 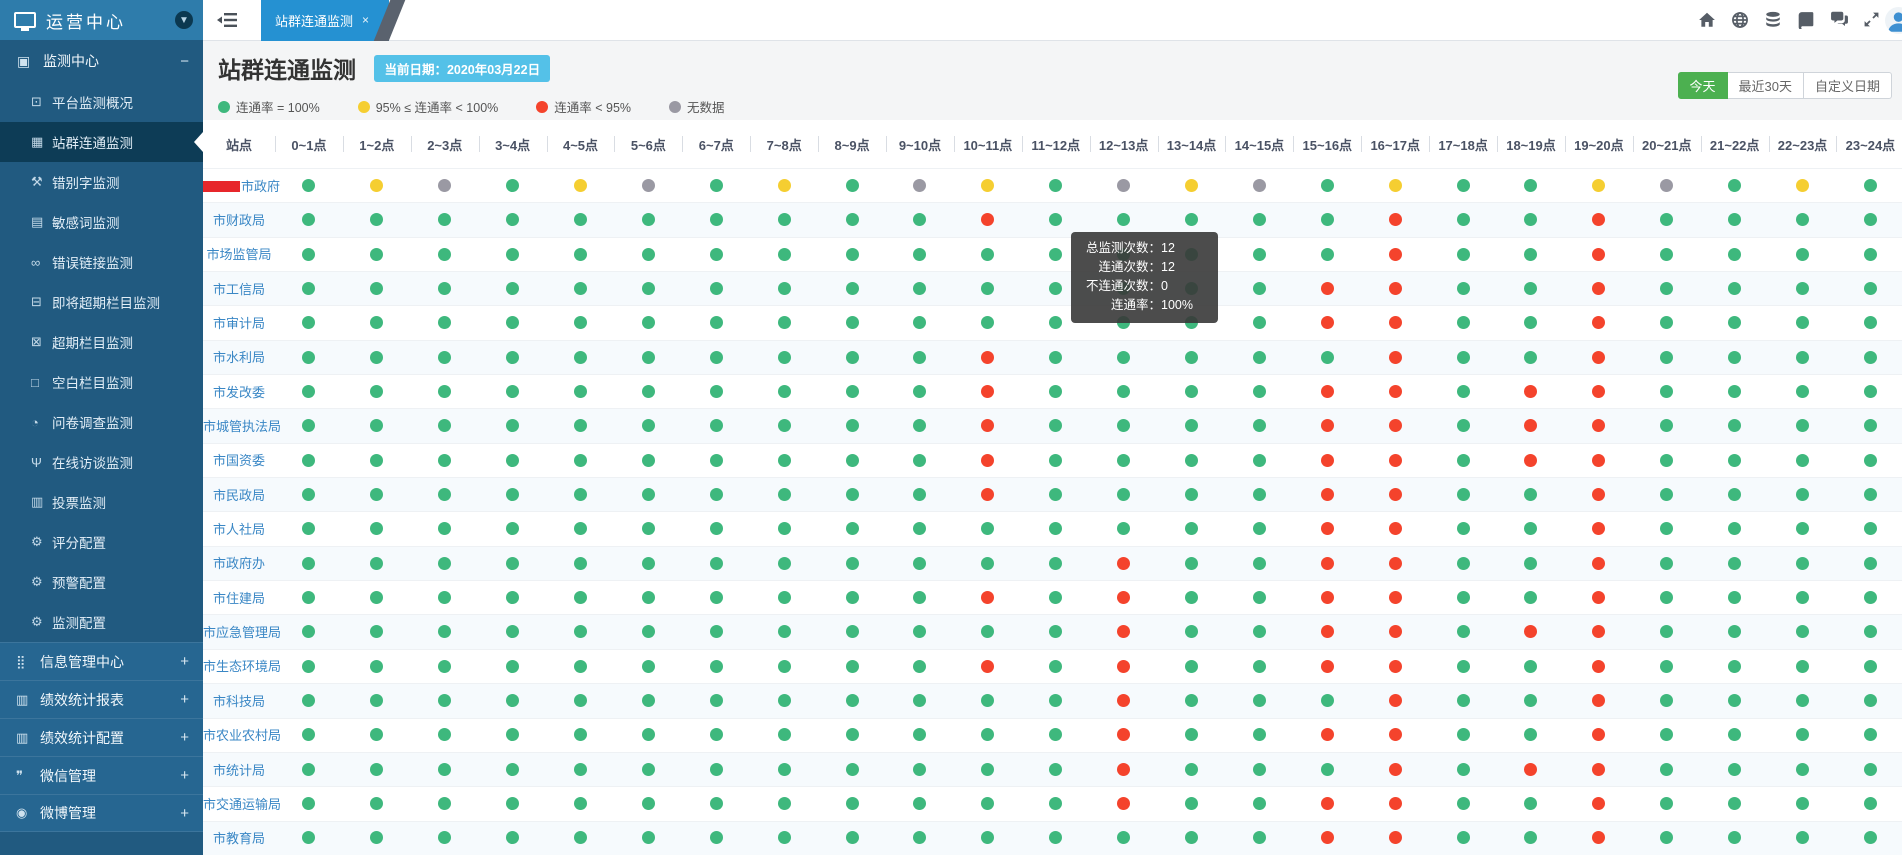 I want to click on expand-plus-icon: +, so click(x=184, y=661).